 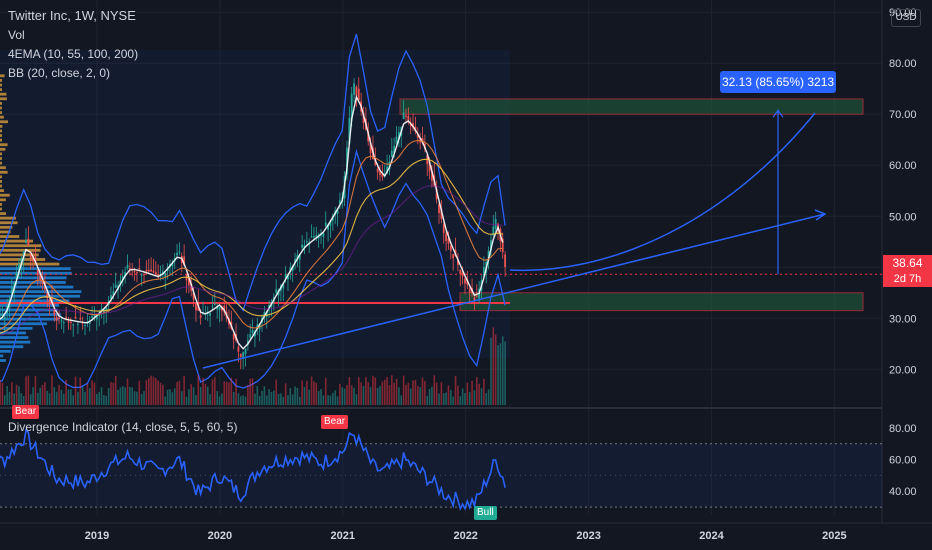 I want to click on measure-label: 32.13 (85.65%) 3213, so click(x=778, y=82).